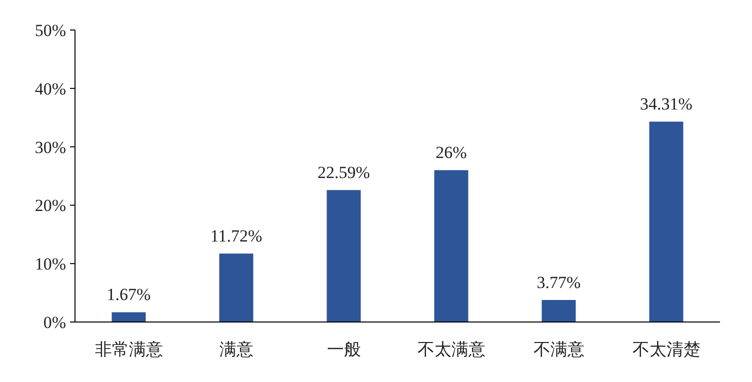  What do you see at coordinates (451, 350) in the screenshot?
I see `x-tick-label: 不太满意` at bounding box center [451, 350].